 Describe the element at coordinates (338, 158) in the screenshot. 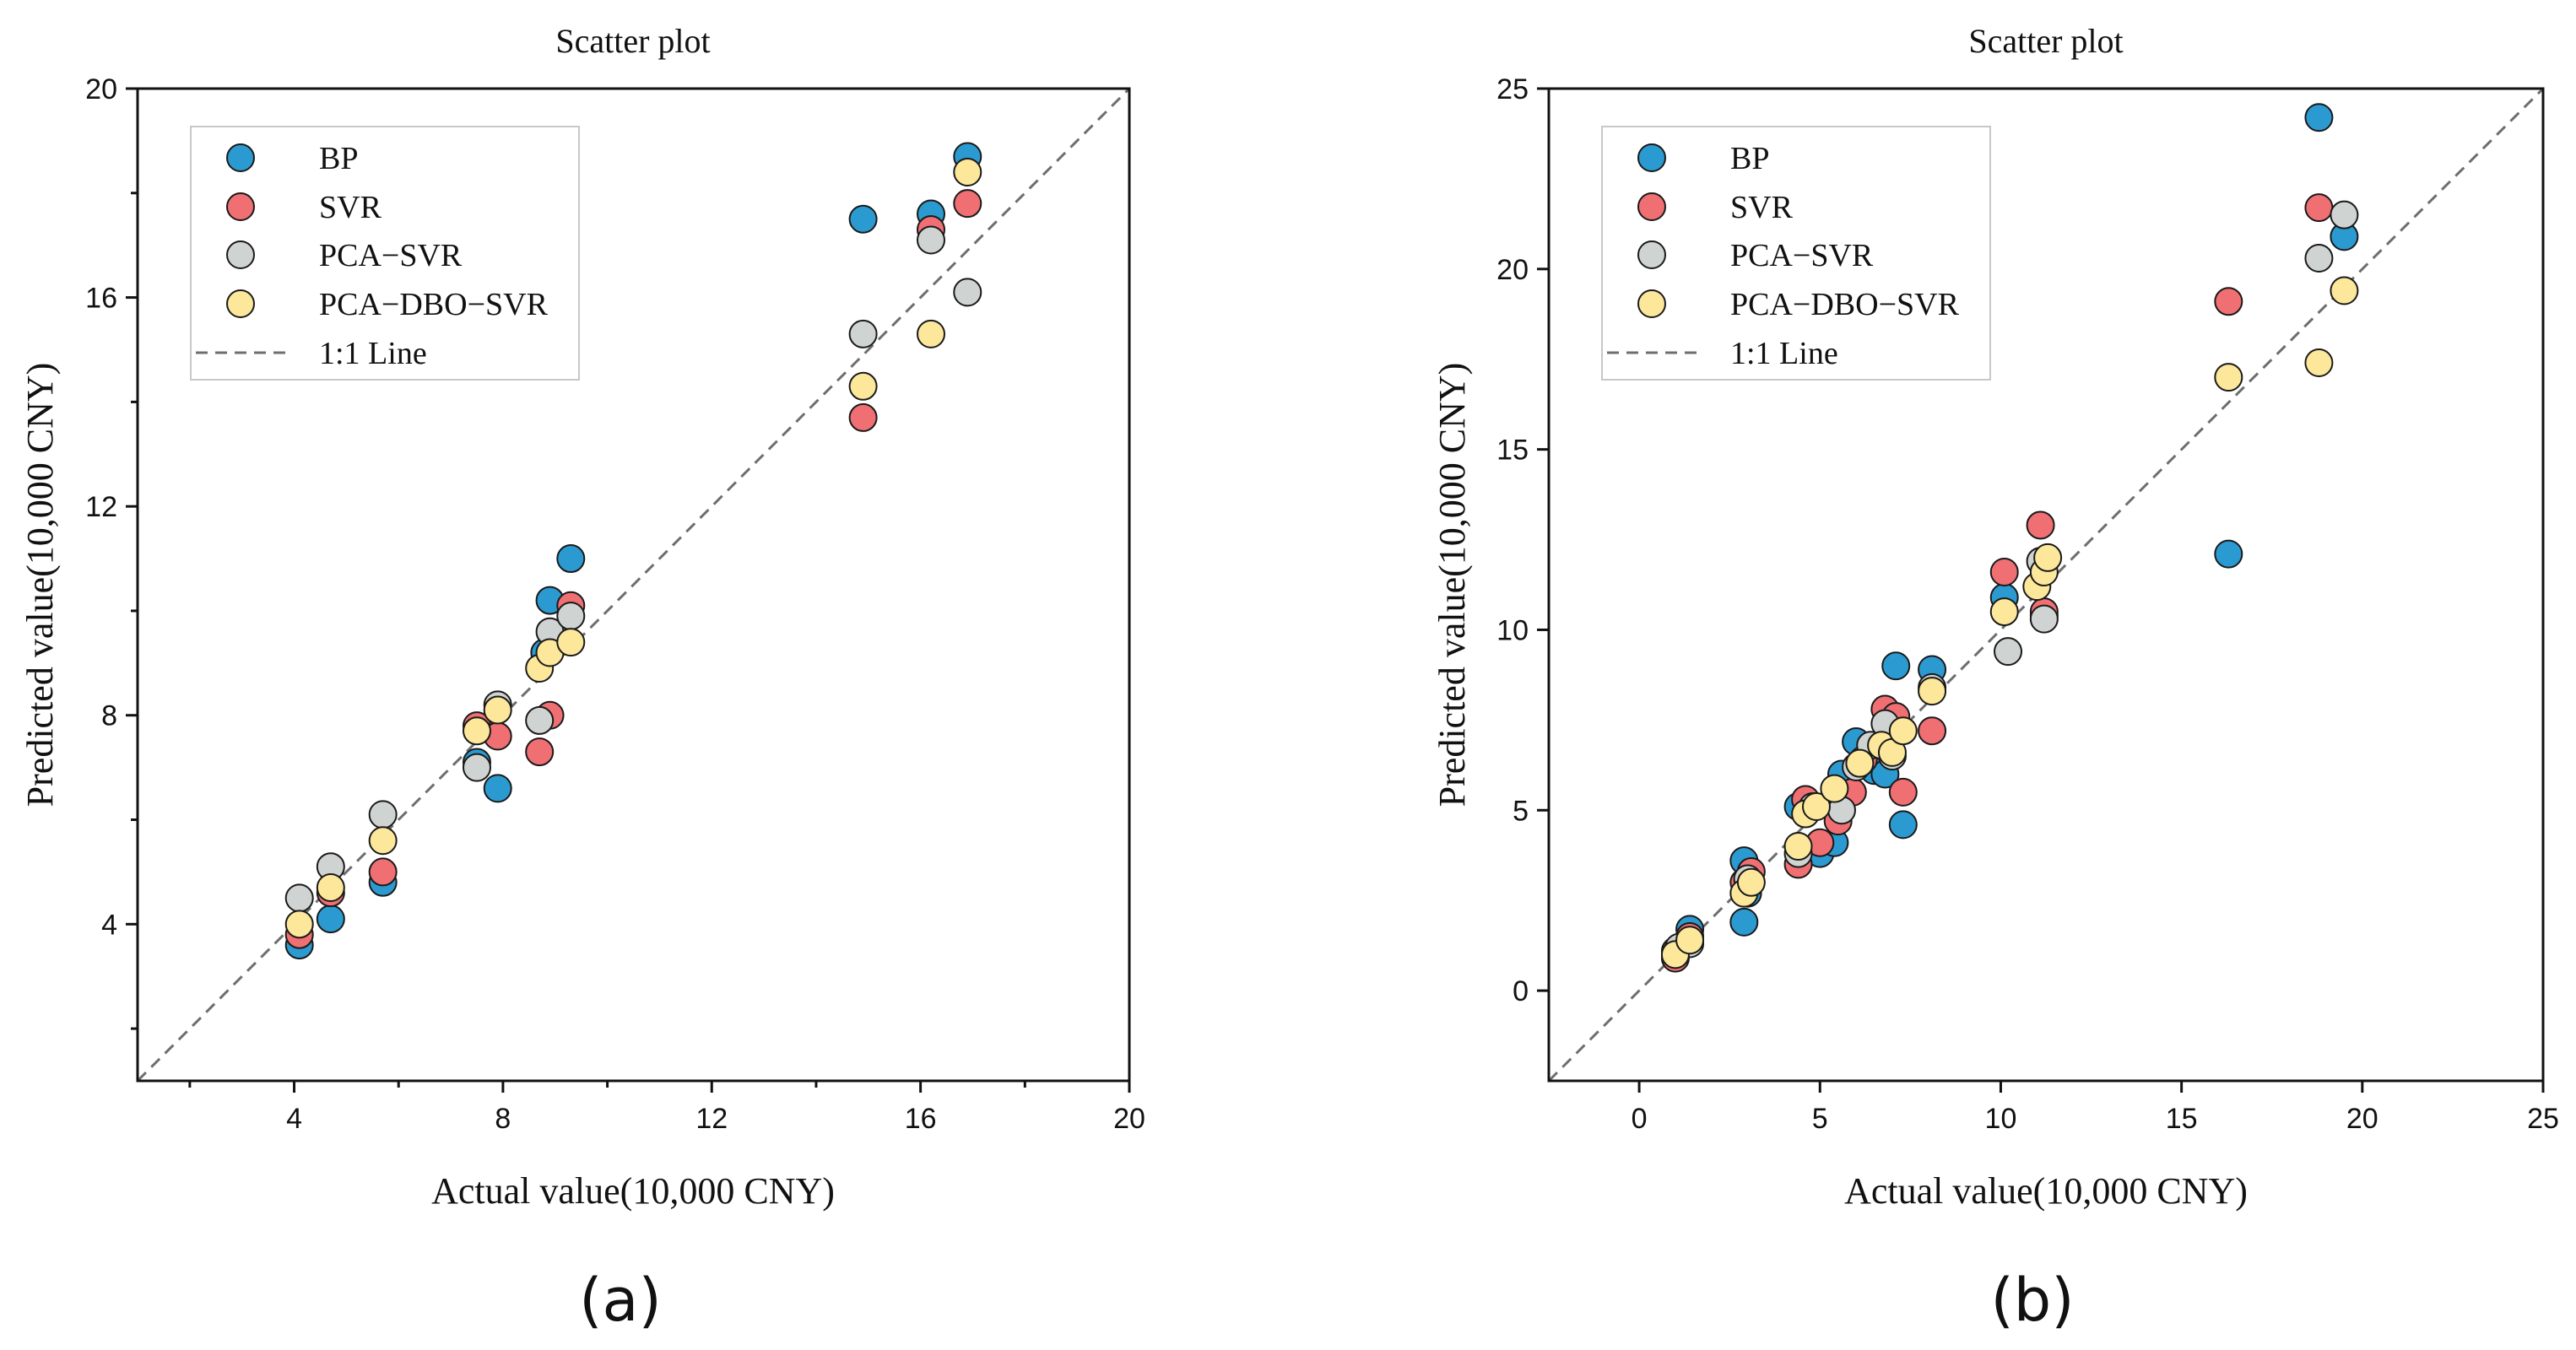

I see `chart-a-legend-label-bp: BP` at that location.